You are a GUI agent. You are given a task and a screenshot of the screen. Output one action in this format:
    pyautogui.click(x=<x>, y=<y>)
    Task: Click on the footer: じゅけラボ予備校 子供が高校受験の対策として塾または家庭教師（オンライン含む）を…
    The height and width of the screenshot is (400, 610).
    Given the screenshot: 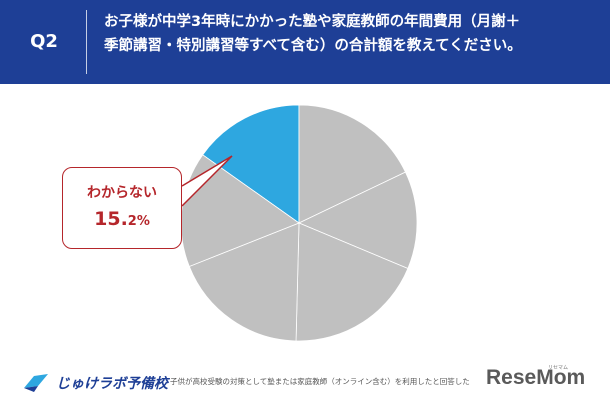 What is the action you would take?
    pyautogui.click(x=305, y=382)
    